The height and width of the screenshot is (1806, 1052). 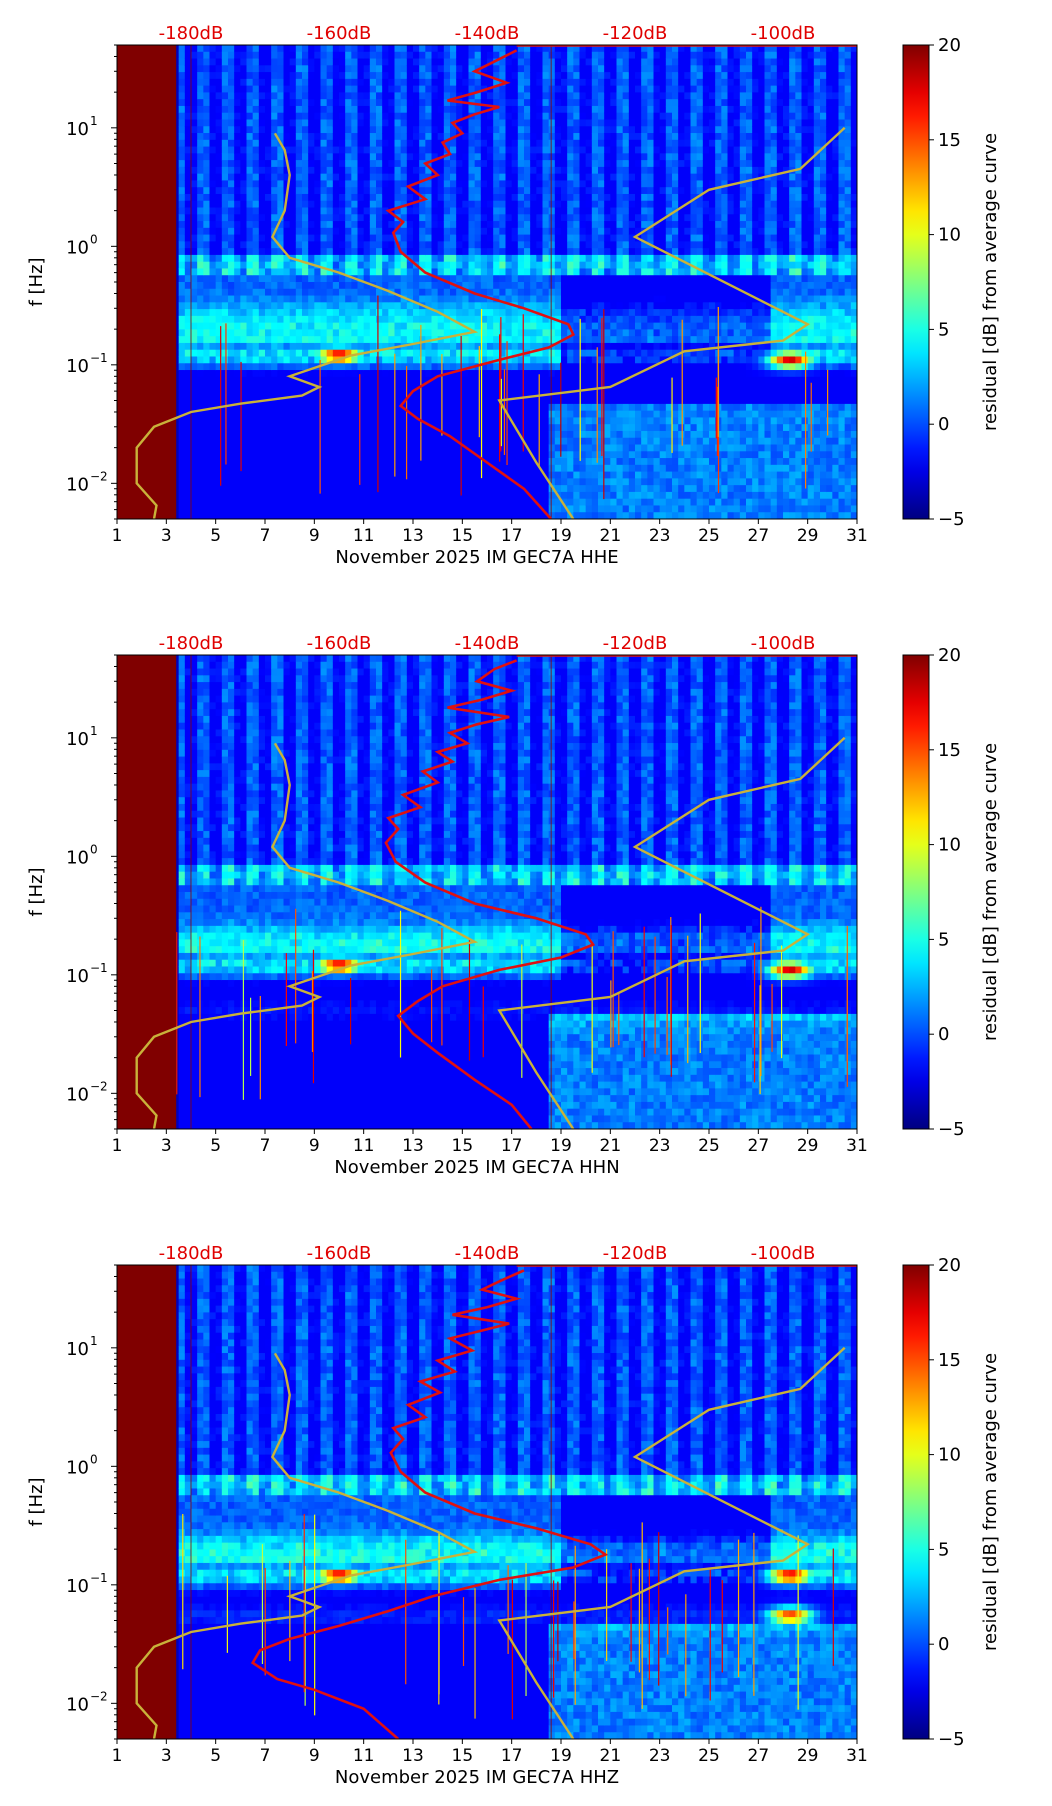 I want to click on x-axis-label: November 2025 IM GEC7A HHE, so click(x=476, y=557).